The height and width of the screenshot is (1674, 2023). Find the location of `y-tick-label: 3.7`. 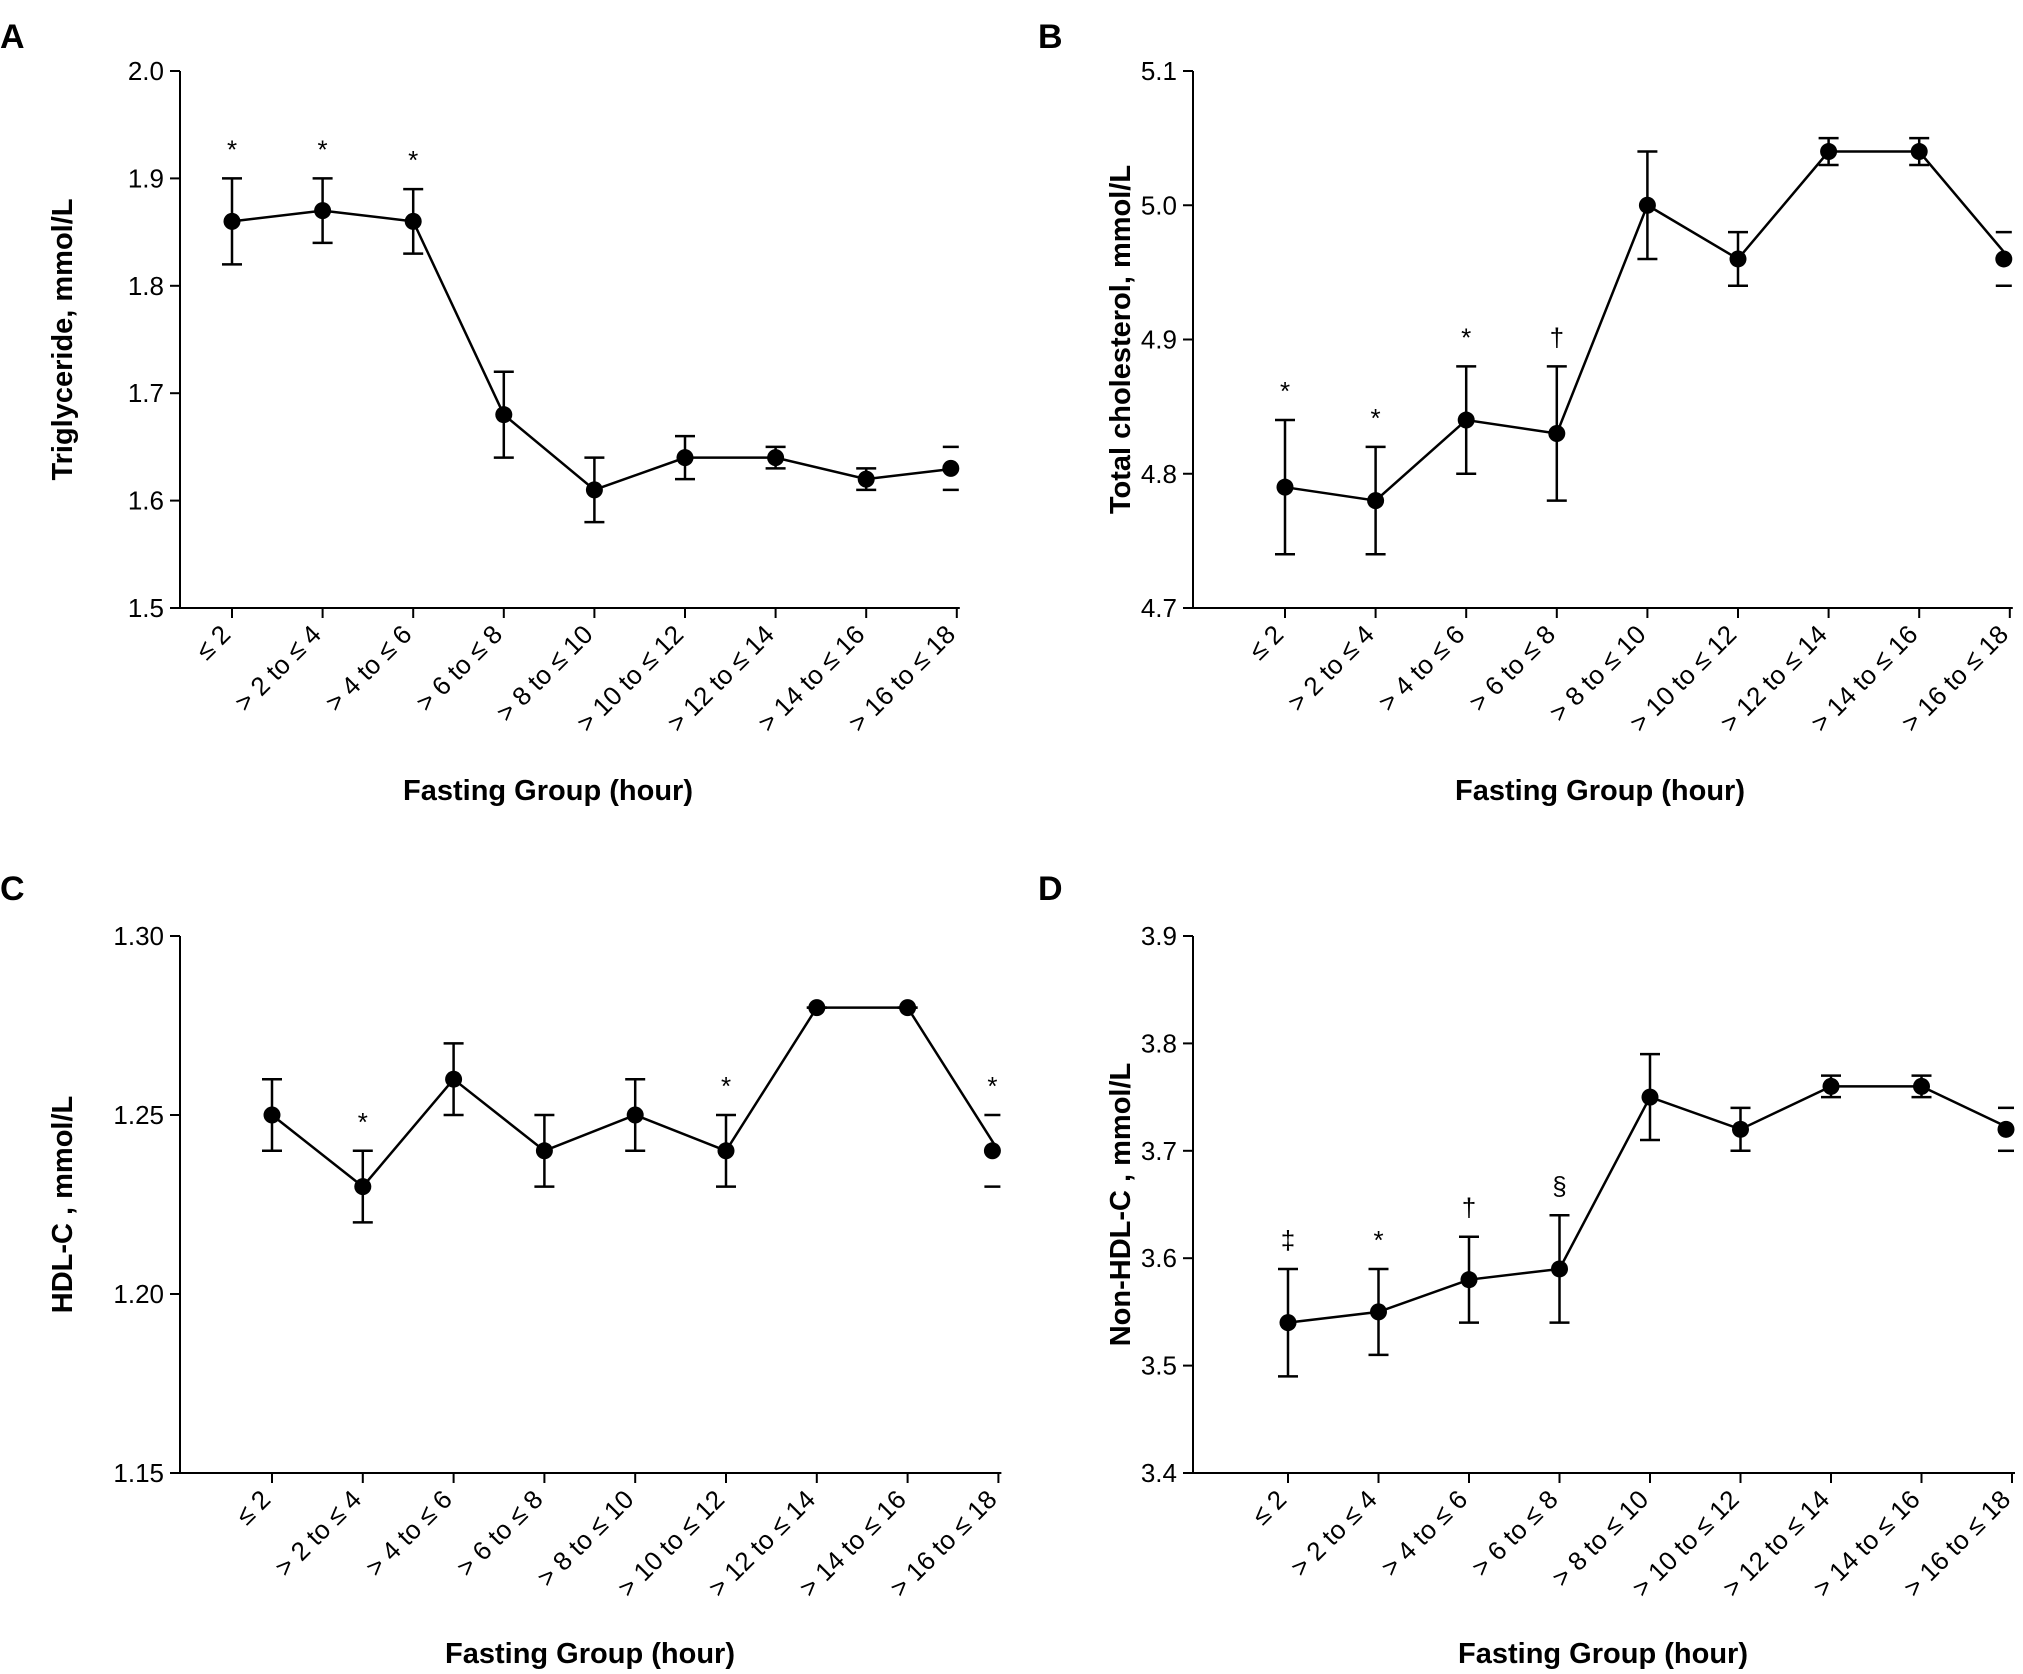

y-tick-label: 3.7 is located at coordinates (1159, 1151).